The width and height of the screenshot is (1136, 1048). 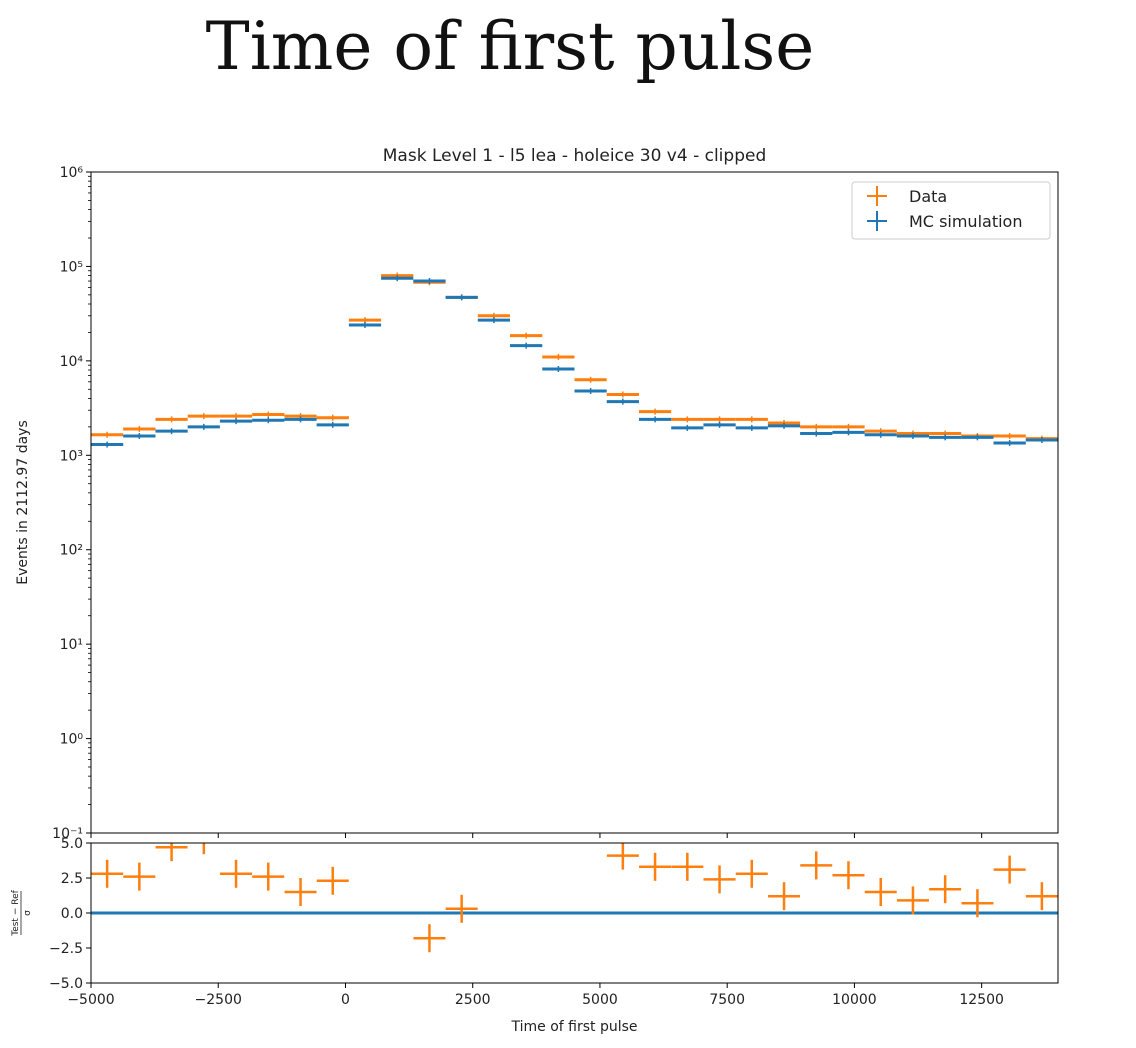 What do you see at coordinates (72, 362) in the screenshot?
I see `main-y-tick-label: 10⁴` at bounding box center [72, 362].